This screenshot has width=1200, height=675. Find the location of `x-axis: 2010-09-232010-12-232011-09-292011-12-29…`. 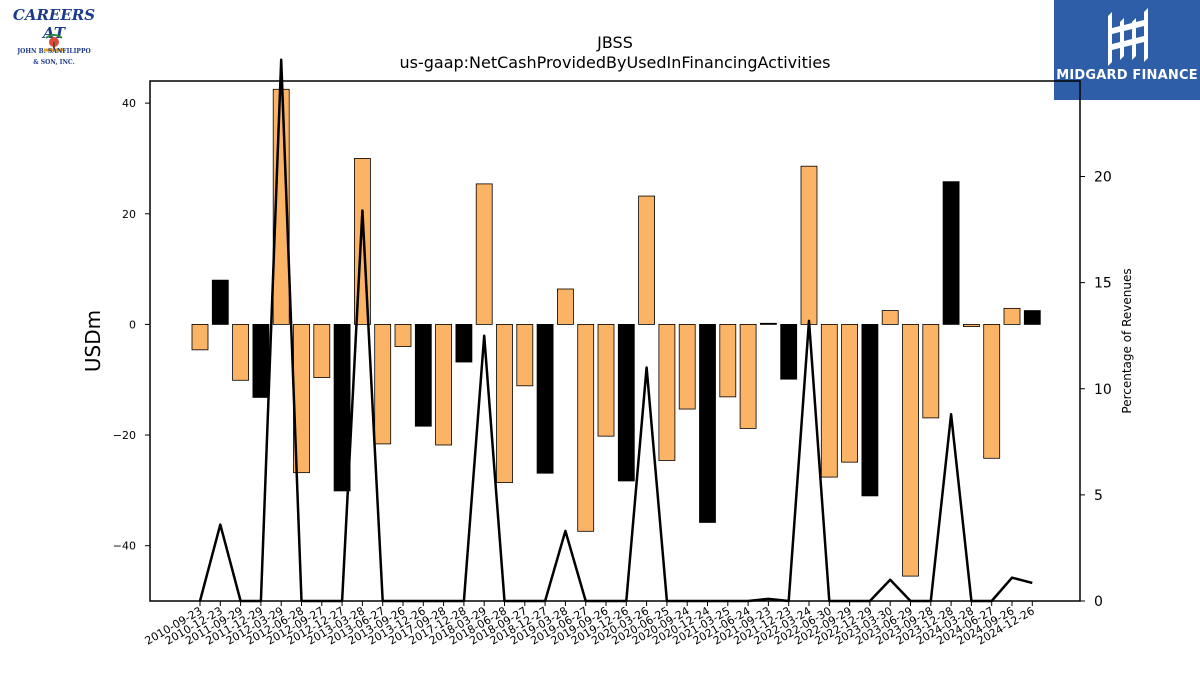

x-axis: 2010-09-232010-12-232011-09-292011-12-29… is located at coordinates (590, 624).